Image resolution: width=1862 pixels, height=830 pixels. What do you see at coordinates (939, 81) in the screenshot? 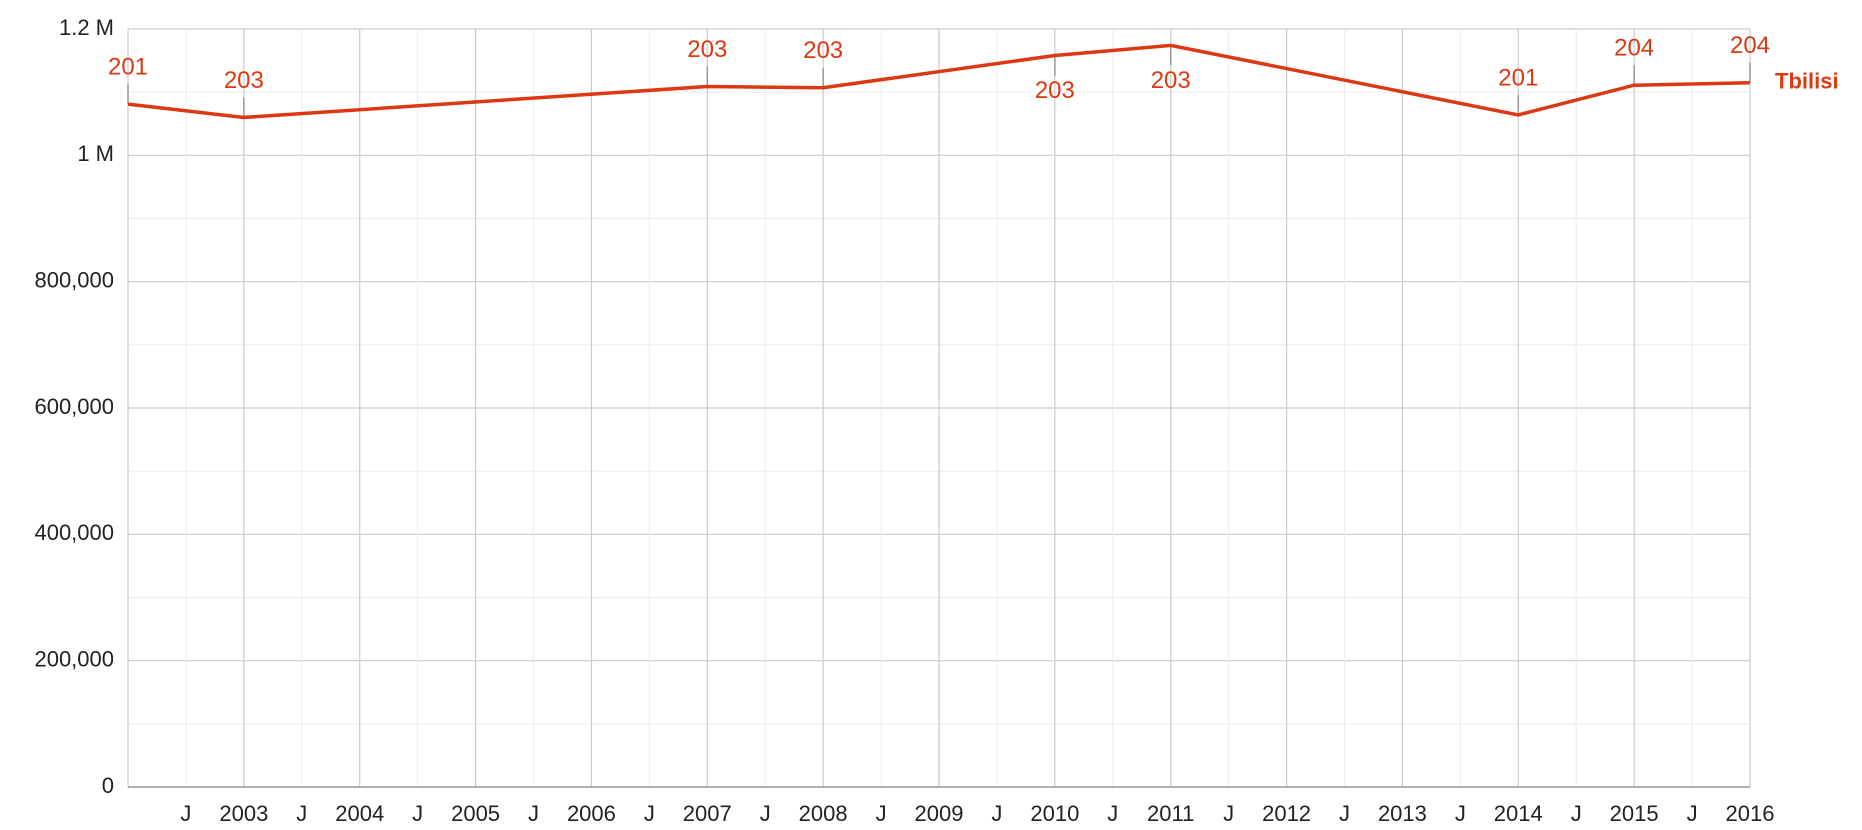
I see `series-line` at bounding box center [939, 81].